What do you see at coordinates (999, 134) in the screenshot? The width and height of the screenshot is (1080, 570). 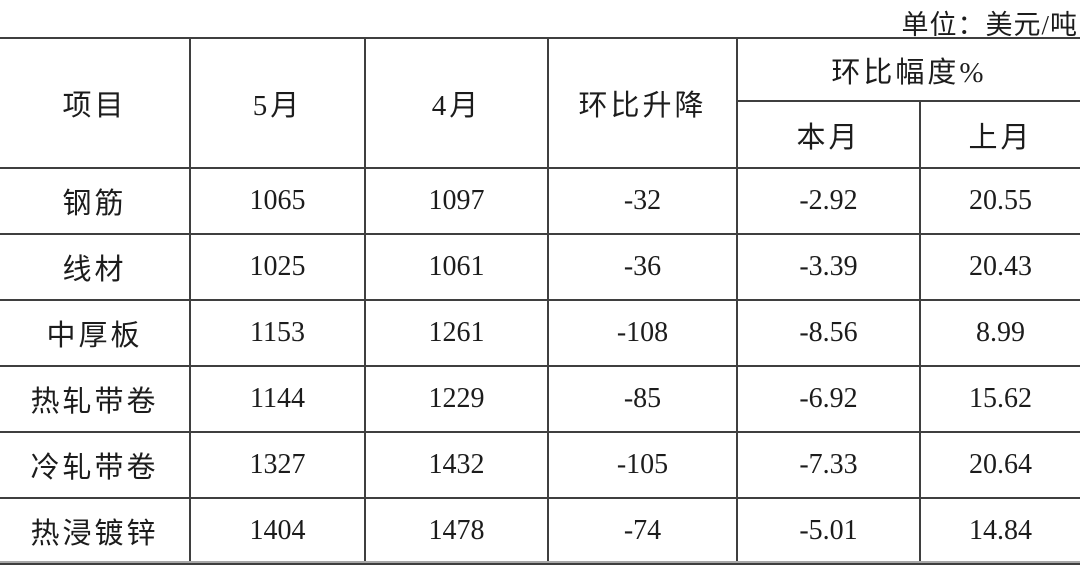 I see `header-last-month: 上月` at bounding box center [999, 134].